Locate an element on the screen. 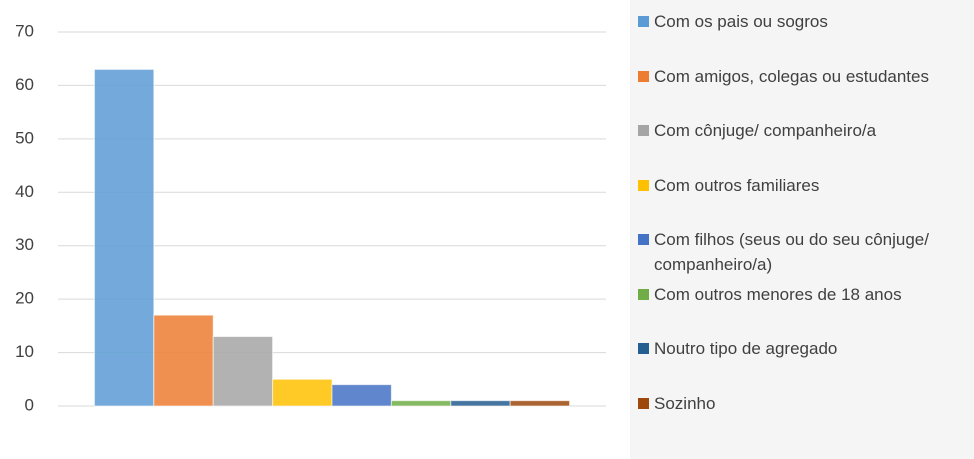  y-tick-label: 50 is located at coordinates (24, 137).